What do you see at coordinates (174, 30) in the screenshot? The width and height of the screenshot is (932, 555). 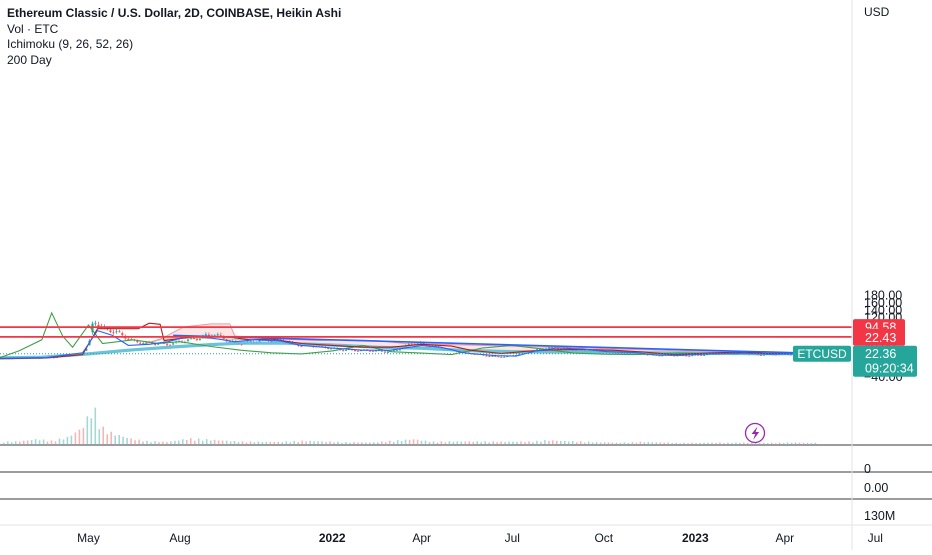 I see `legend-volume: Vol · ETC` at bounding box center [174, 30].